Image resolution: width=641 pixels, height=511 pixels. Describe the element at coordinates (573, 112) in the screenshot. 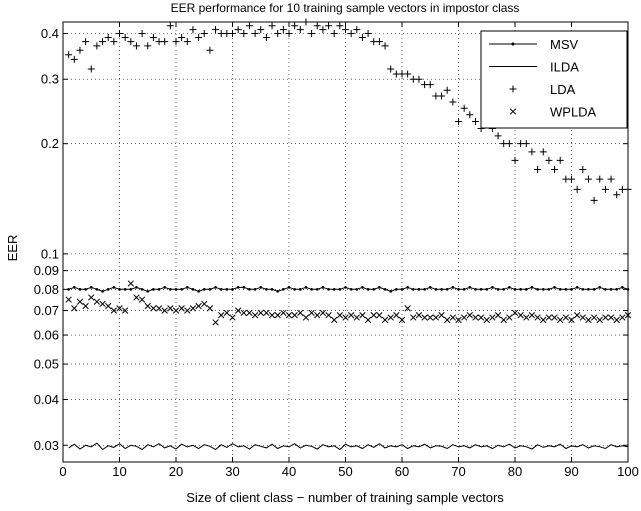

I see `legend-label: WPLDA` at that location.